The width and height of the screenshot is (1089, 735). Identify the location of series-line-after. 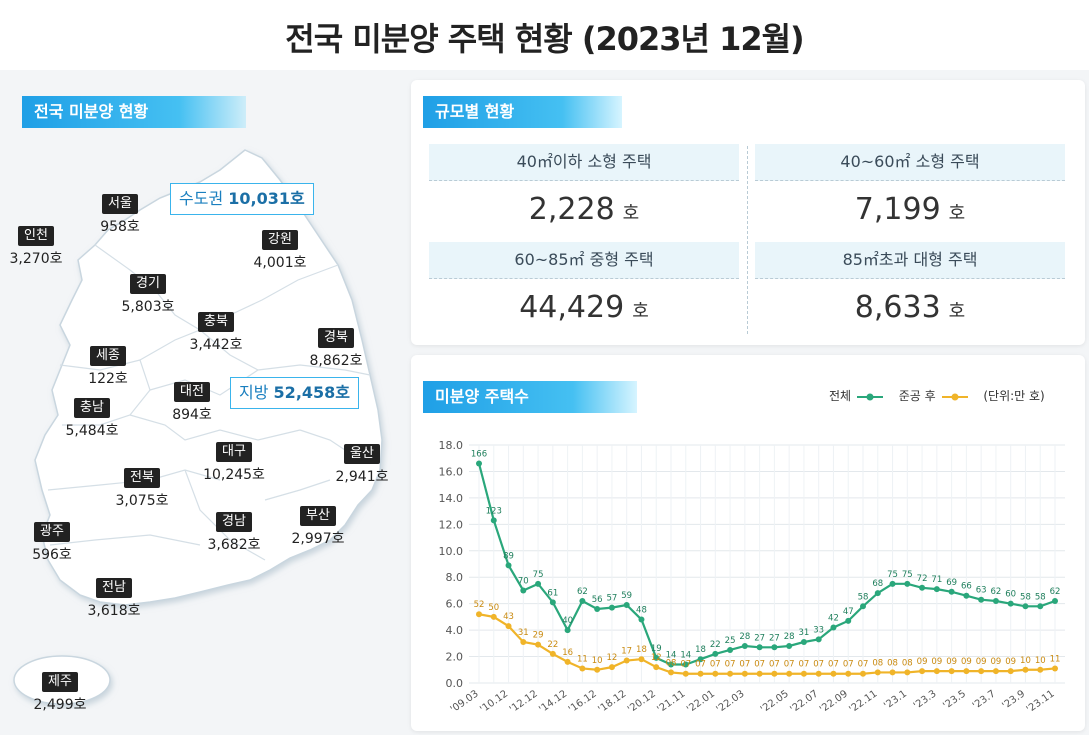
(767, 644).